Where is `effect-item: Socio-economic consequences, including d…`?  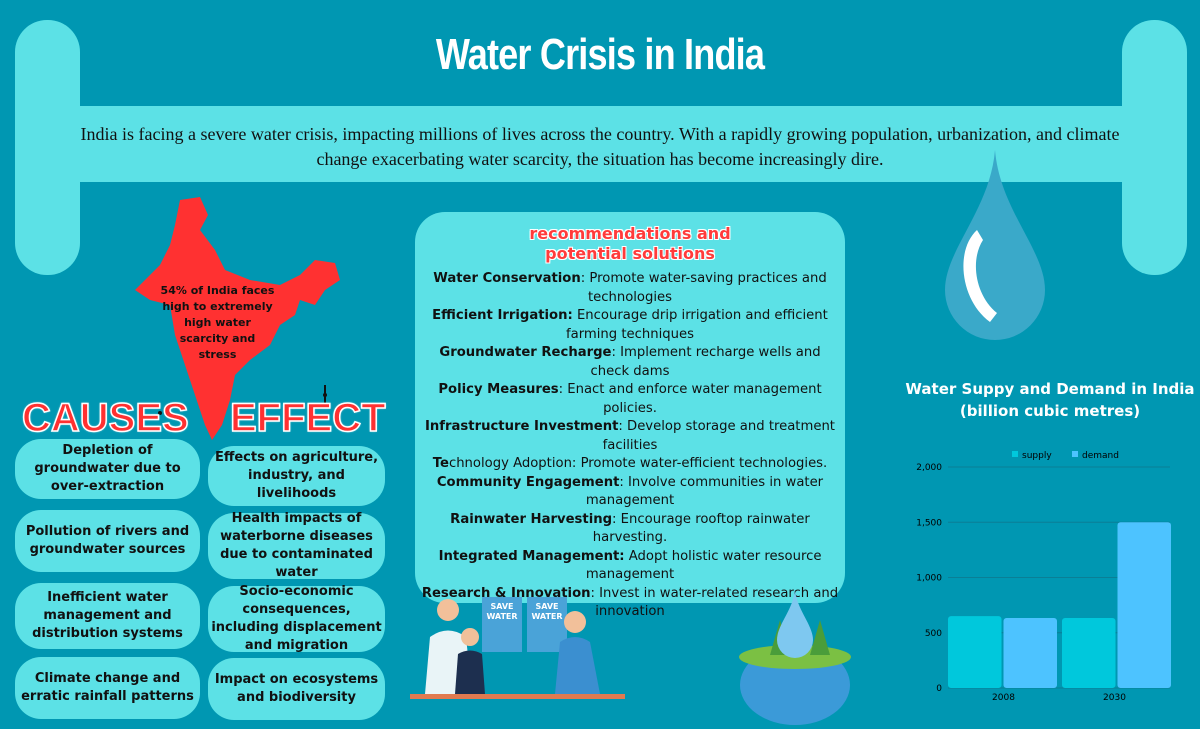
effect-item: Socio-economic consequences, including d… is located at coordinates (296, 618).